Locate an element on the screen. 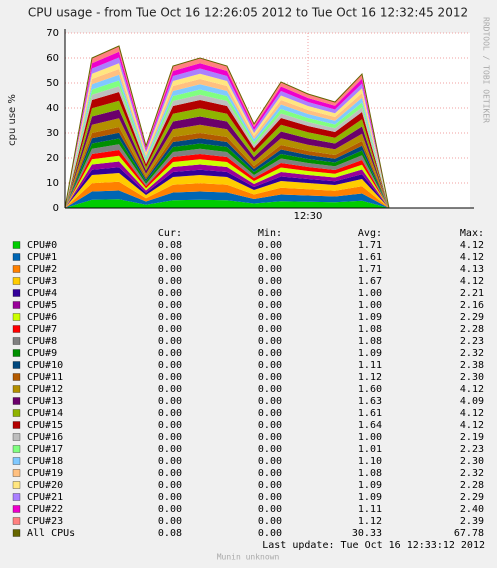 The height and width of the screenshot is (568, 497). legend-value: 2.32 is located at coordinates (472, 353).